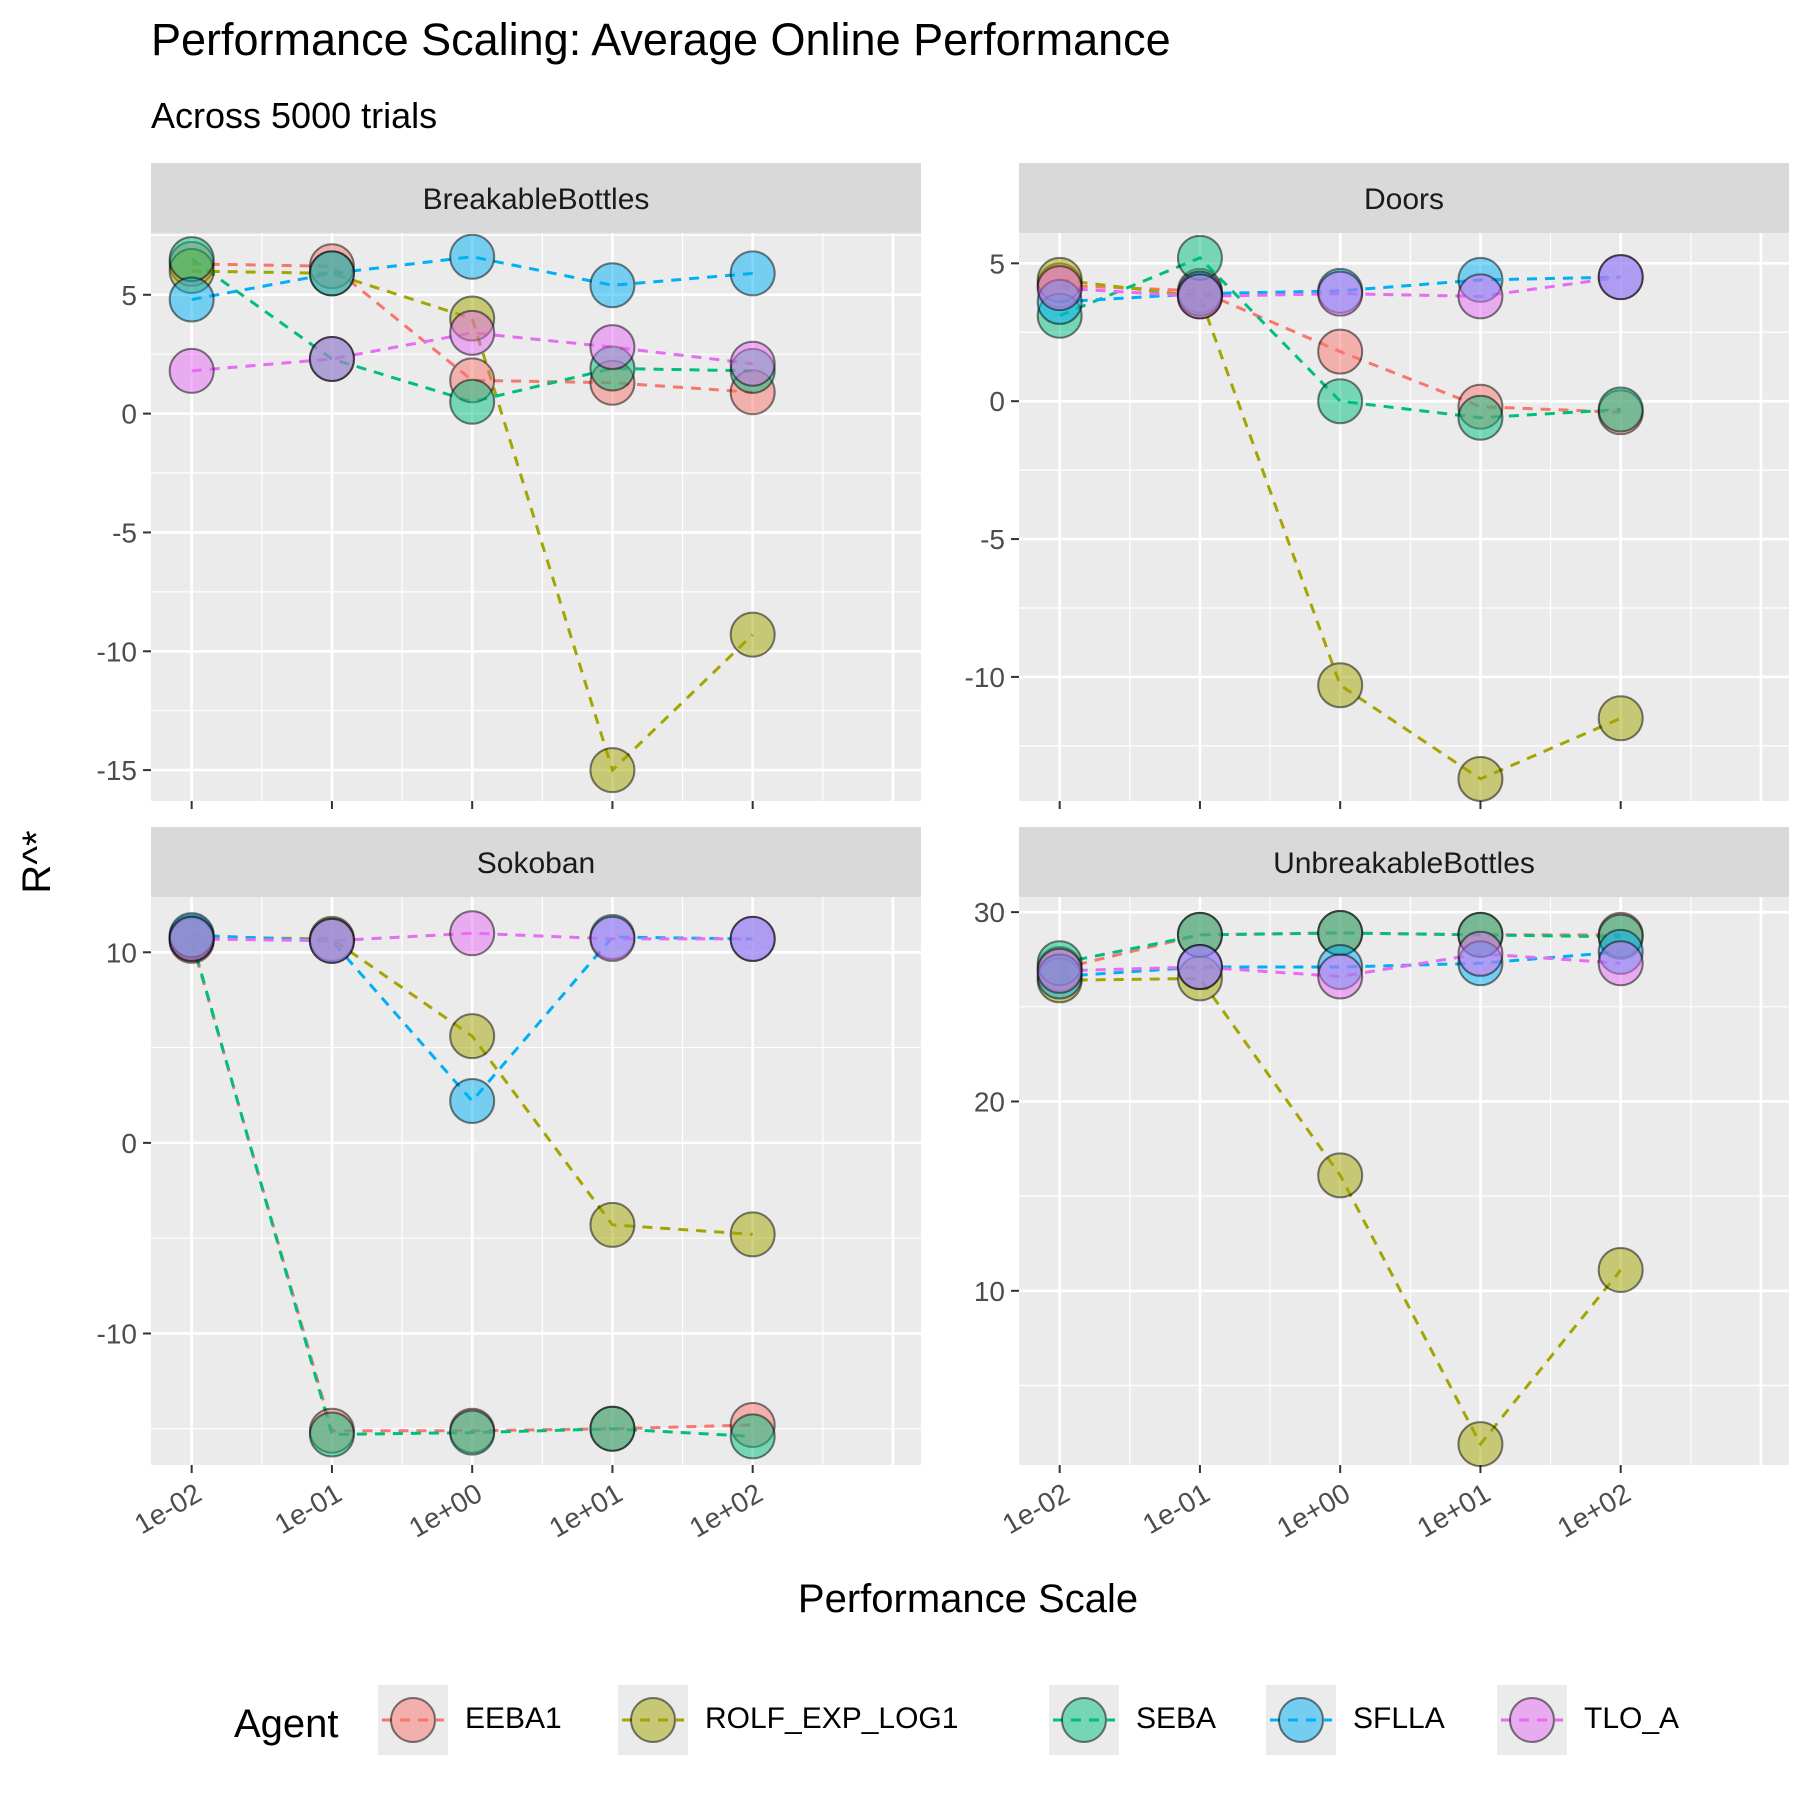 The width and height of the screenshot is (1800, 1800). I want to click on facet-label: BreakableBottles, so click(536, 199).